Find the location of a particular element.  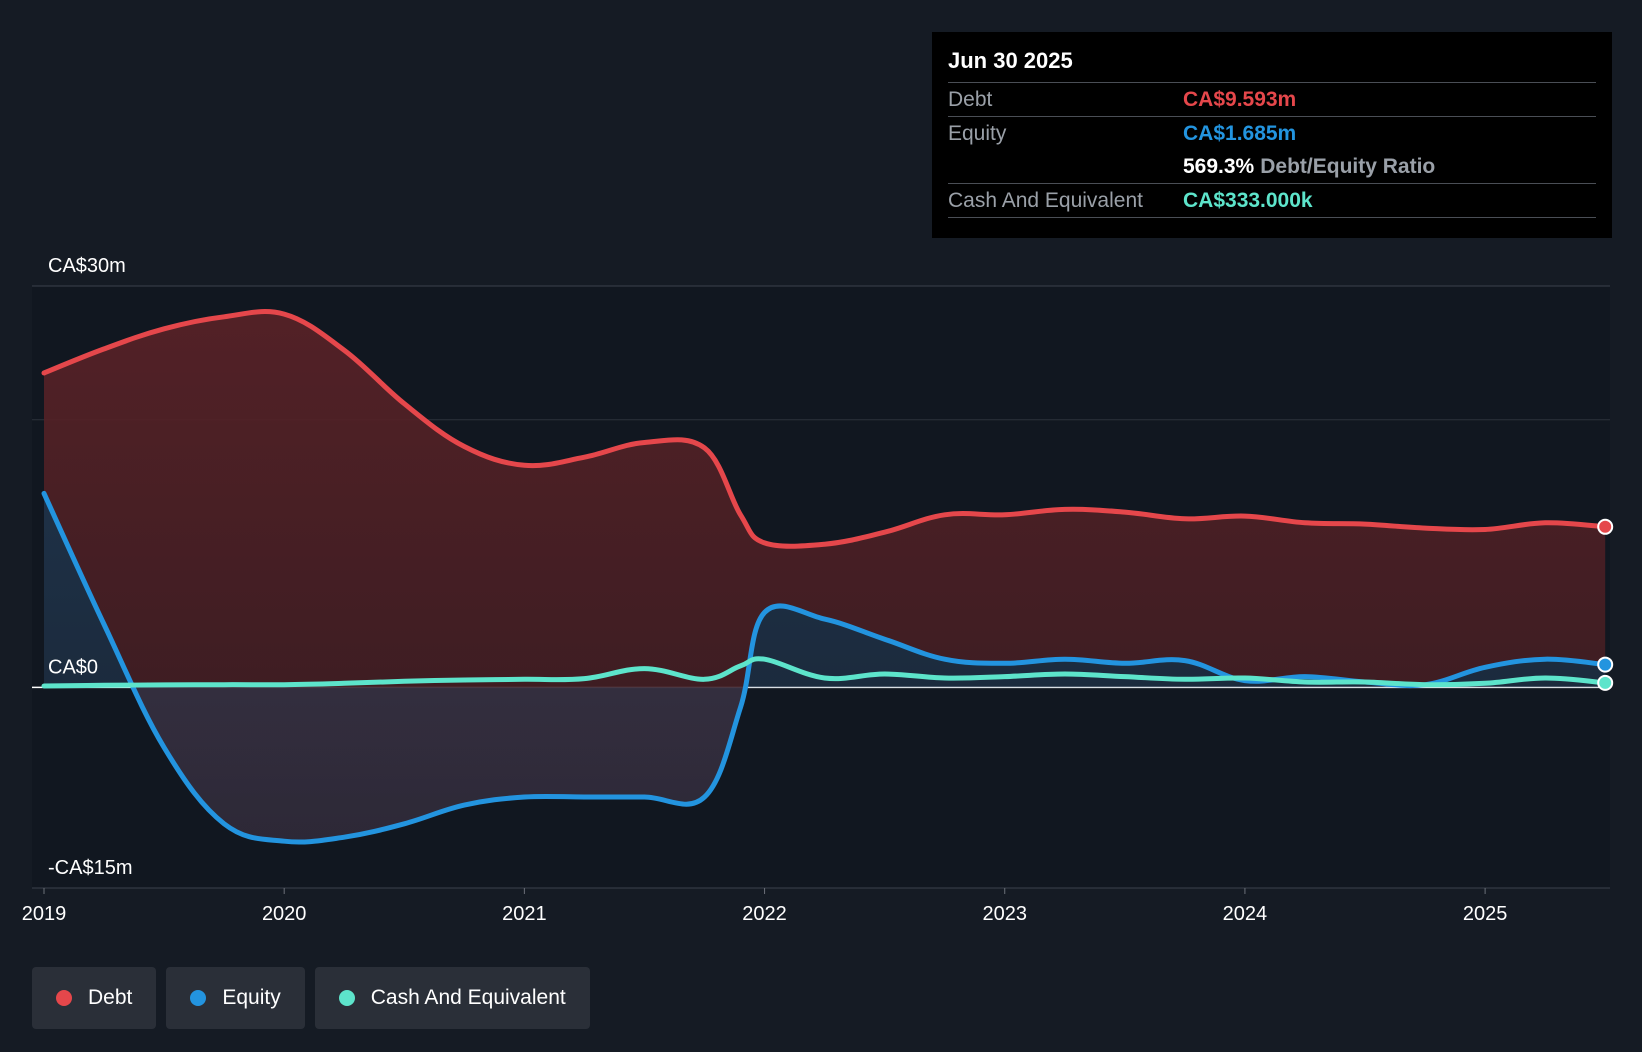

tooltip-equity-label: Equity is located at coordinates (977, 133).